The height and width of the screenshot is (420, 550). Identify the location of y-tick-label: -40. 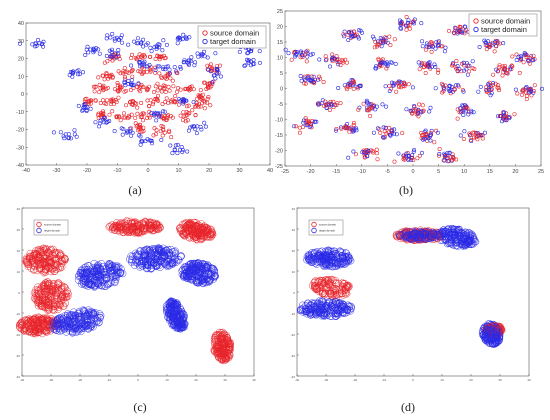
(20, 166).